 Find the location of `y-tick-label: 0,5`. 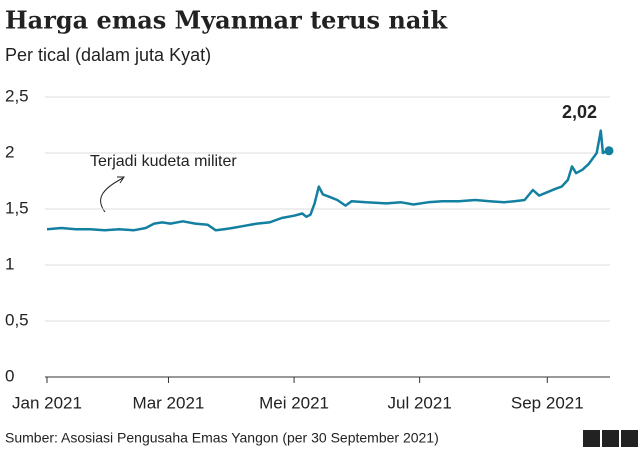

y-tick-label: 0,5 is located at coordinates (17, 319).